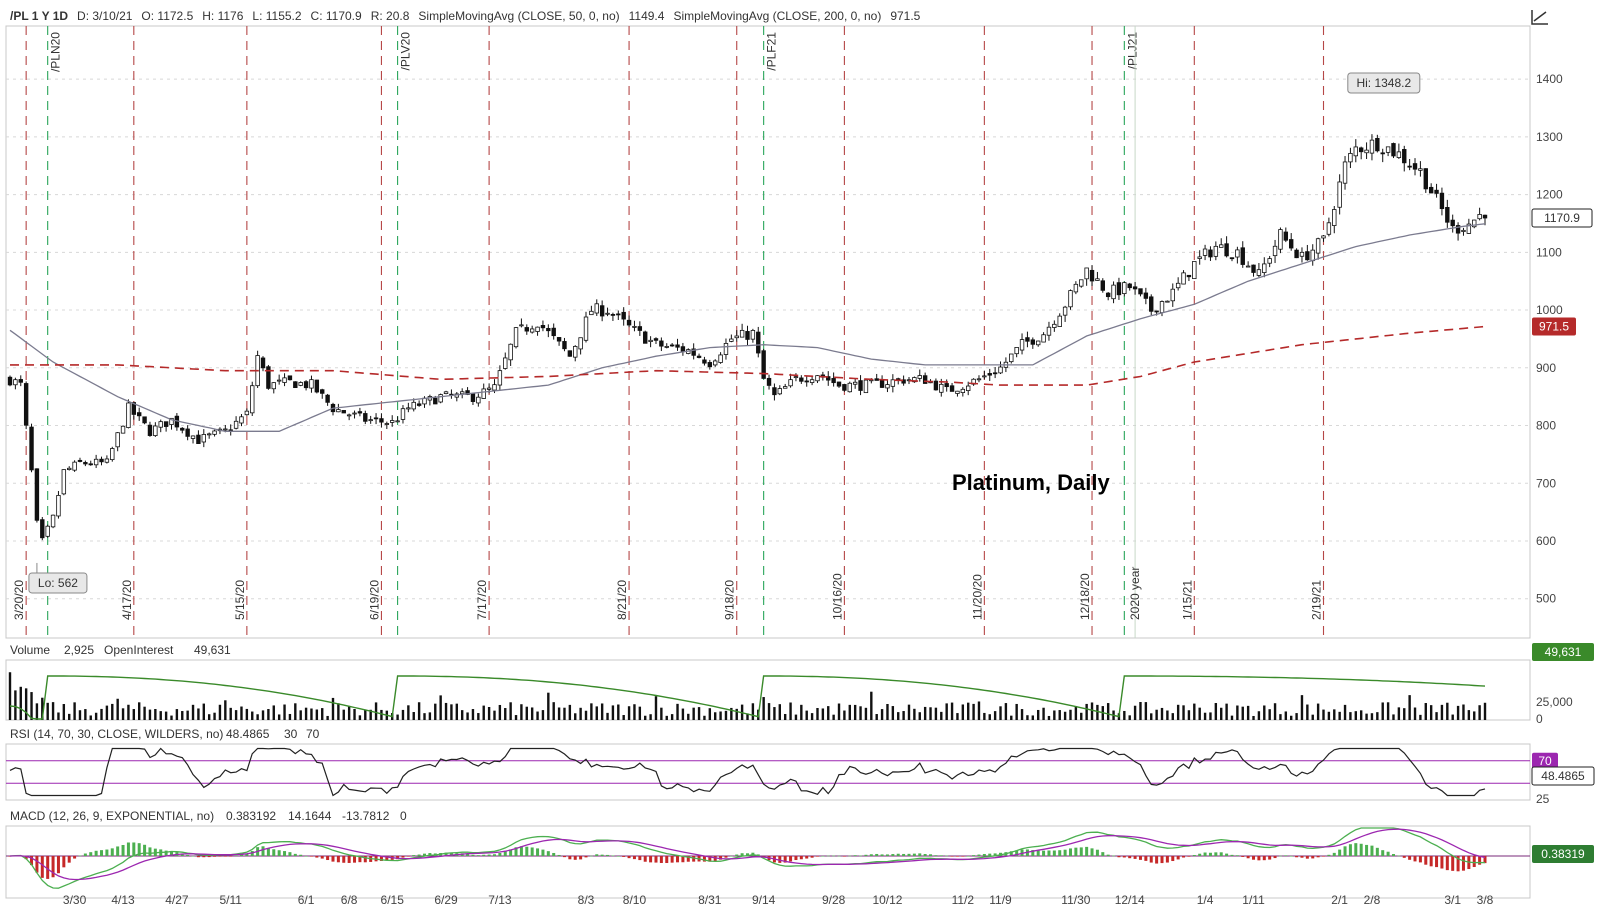 This screenshot has height=907, width=1599. What do you see at coordinates (777, 16) in the screenshot?
I see `sma200-legend: SimpleMovingAvg (CLOSE, 200, 0, no)` at bounding box center [777, 16].